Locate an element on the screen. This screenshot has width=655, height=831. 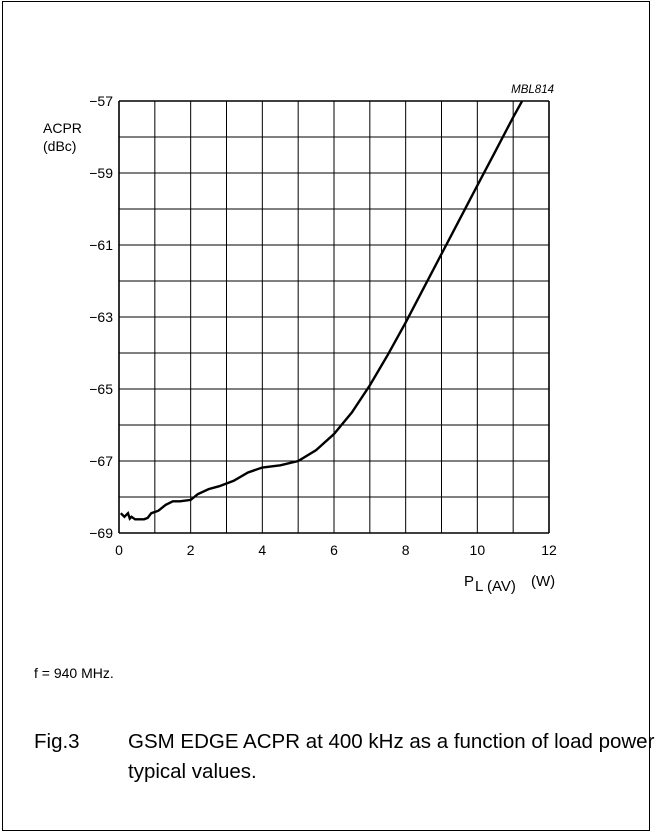
y-tick-label: −63 is located at coordinates (101, 317).